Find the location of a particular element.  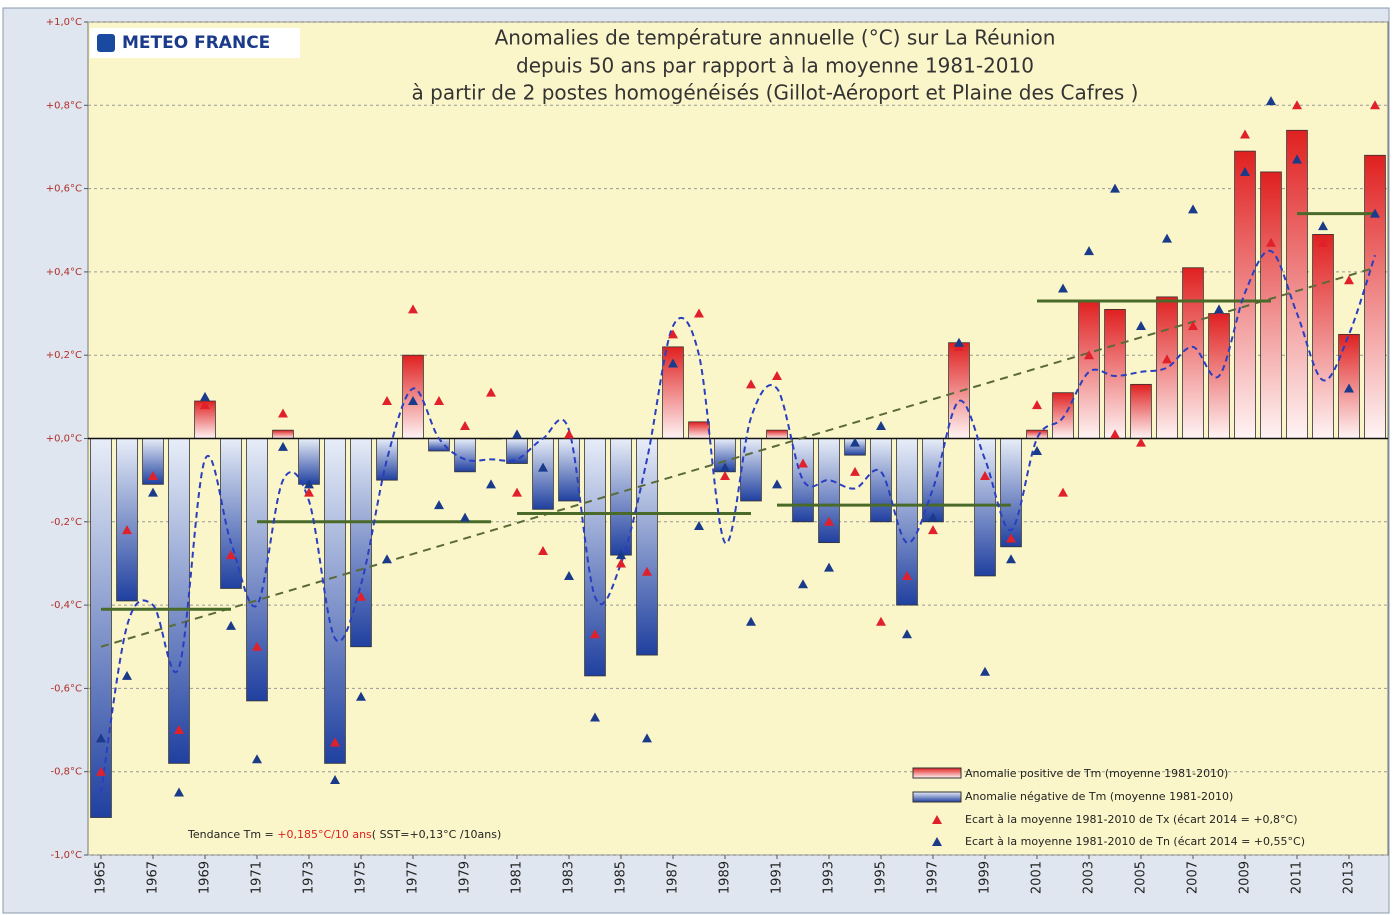

x-tick-label: 2005 is located at coordinates (1141, 877).